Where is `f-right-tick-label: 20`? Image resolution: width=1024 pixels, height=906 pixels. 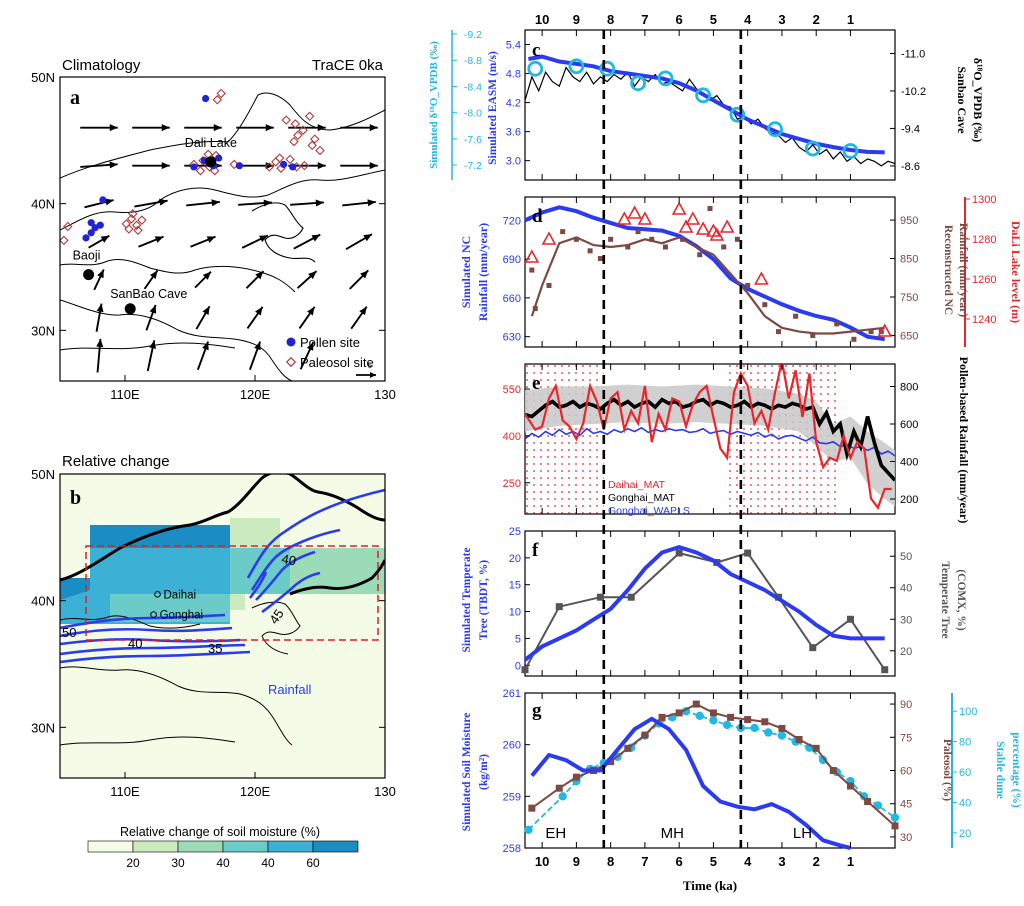 f-right-tick-label: 20 is located at coordinates (906, 652).